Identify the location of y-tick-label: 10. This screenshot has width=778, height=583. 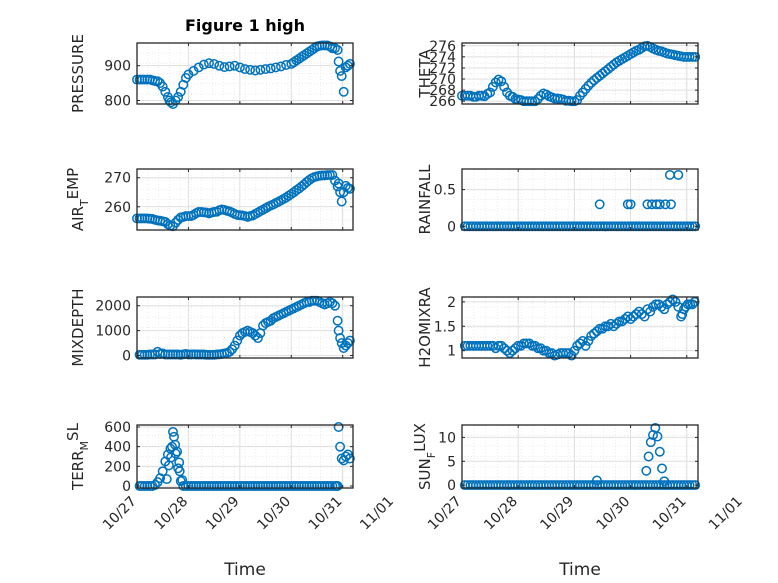
(447, 438).